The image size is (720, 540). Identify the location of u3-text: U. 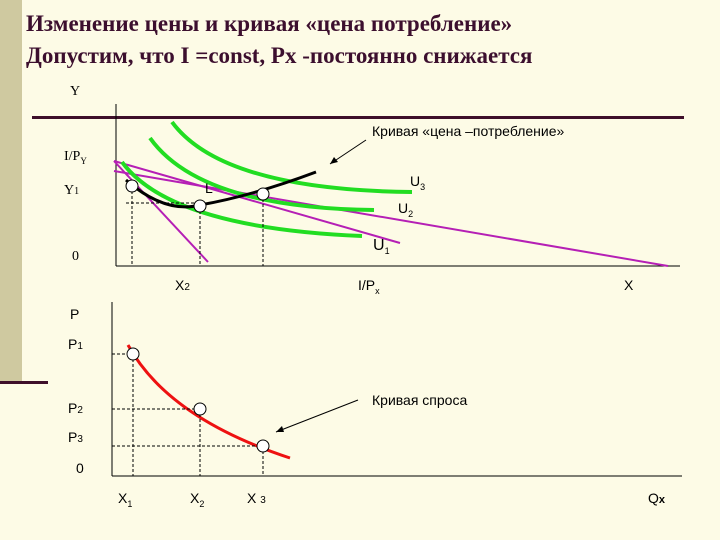
(415, 181).